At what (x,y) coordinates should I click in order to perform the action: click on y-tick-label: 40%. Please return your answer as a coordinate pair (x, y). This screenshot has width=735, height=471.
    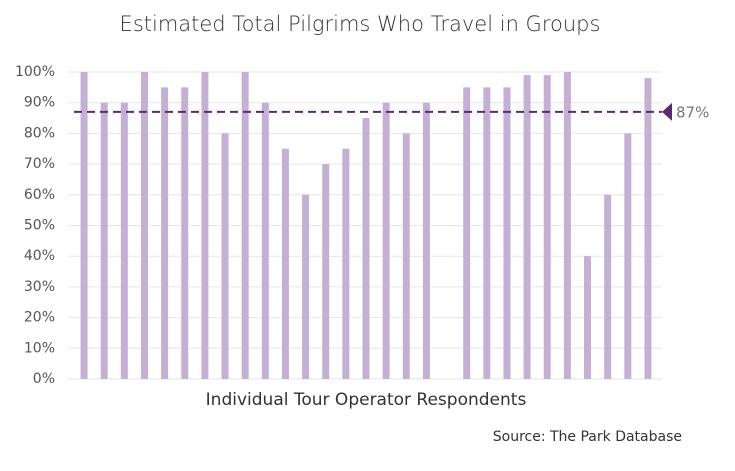
    Looking at the image, I should click on (39, 256).